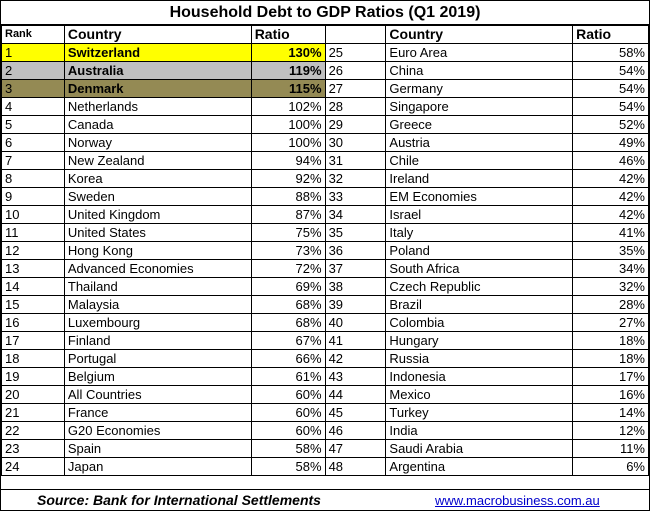  What do you see at coordinates (33, 448) in the screenshot?
I see `rank-cell: 23` at bounding box center [33, 448].